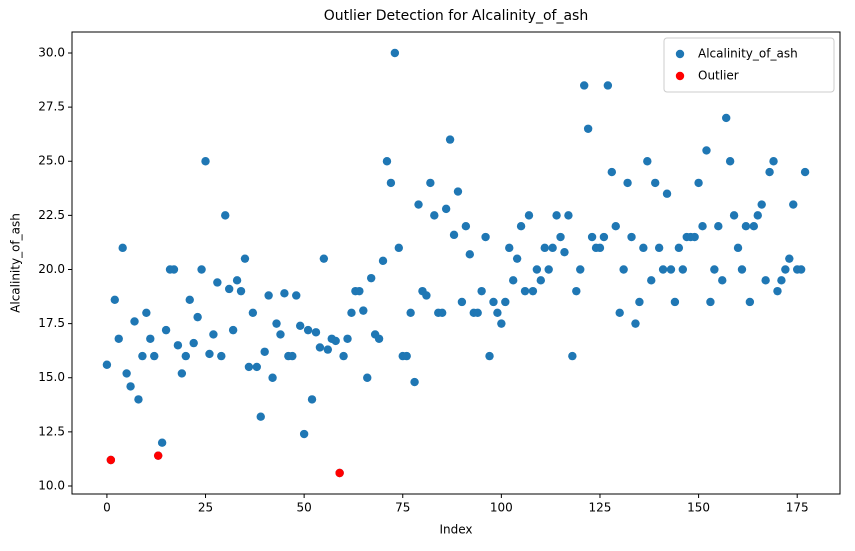  Describe the element at coordinates (107, 508) in the screenshot. I see `x-tick-label: 0` at that location.